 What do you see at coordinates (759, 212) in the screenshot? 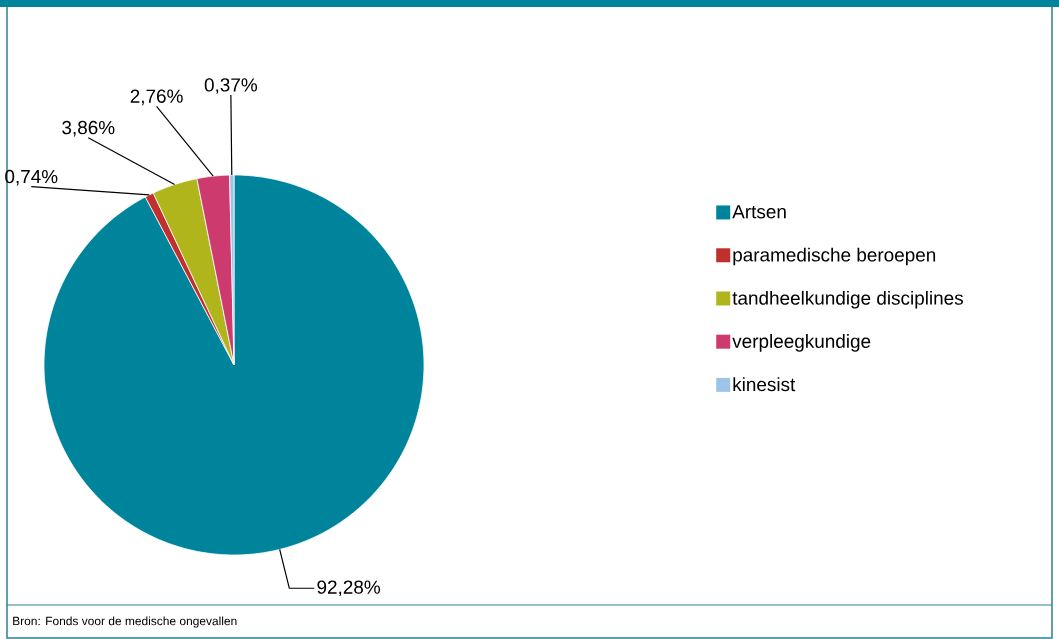
I see `legend-label: Artsen` at bounding box center [759, 212].